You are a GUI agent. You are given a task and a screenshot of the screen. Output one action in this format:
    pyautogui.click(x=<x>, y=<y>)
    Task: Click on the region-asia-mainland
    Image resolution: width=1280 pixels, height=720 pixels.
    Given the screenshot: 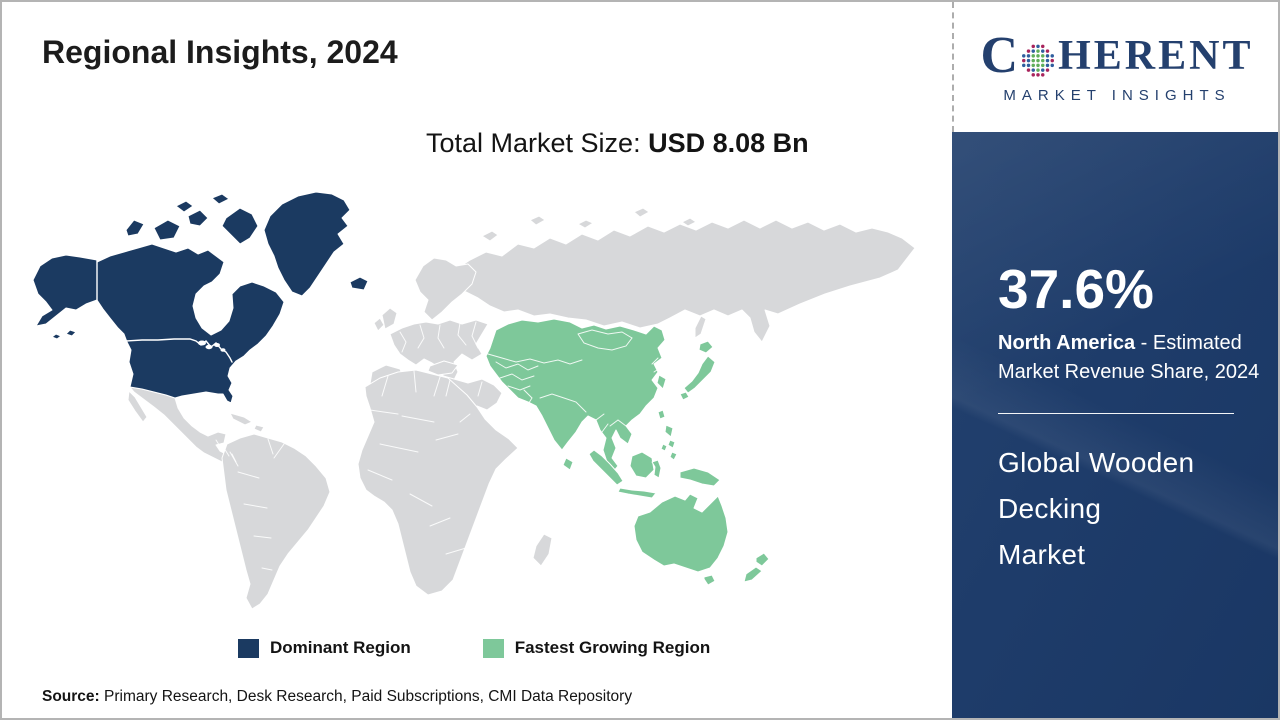 What is the action you would take?
    pyautogui.click(x=575, y=395)
    